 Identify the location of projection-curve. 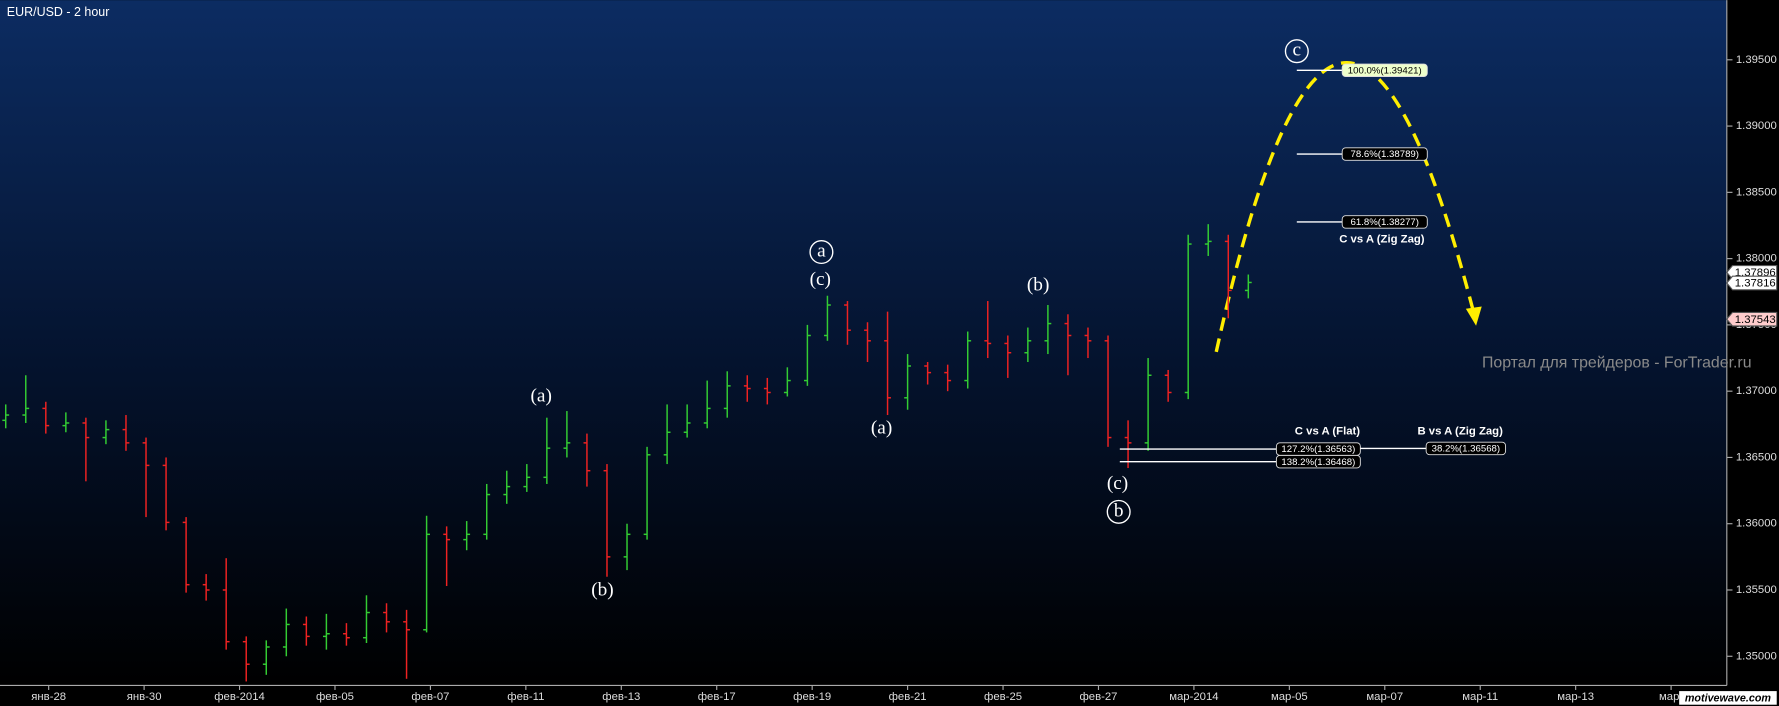
(1344, 207).